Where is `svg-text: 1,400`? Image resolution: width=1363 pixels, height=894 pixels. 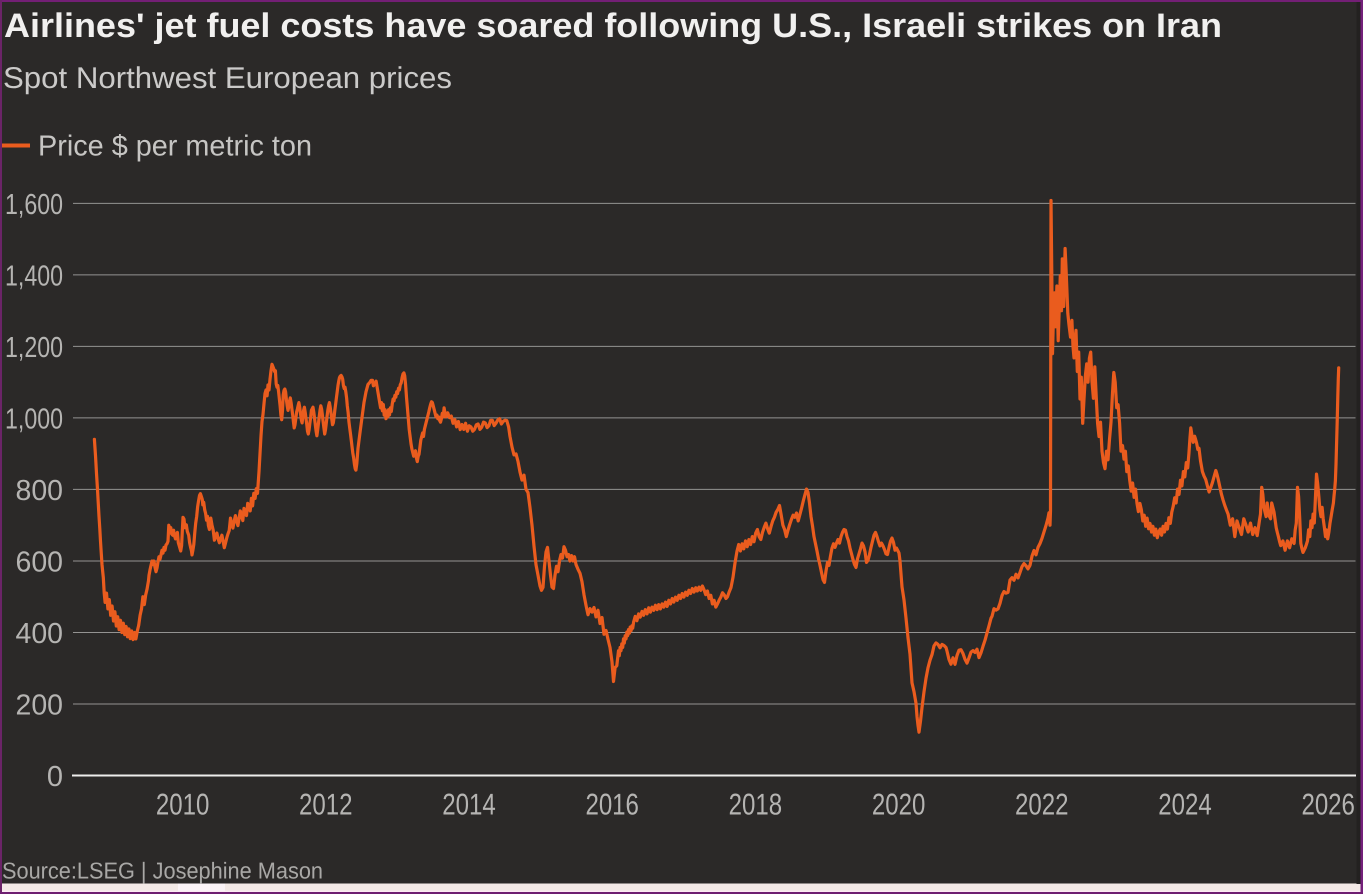
svg-text: 1,400 is located at coordinates (34, 276).